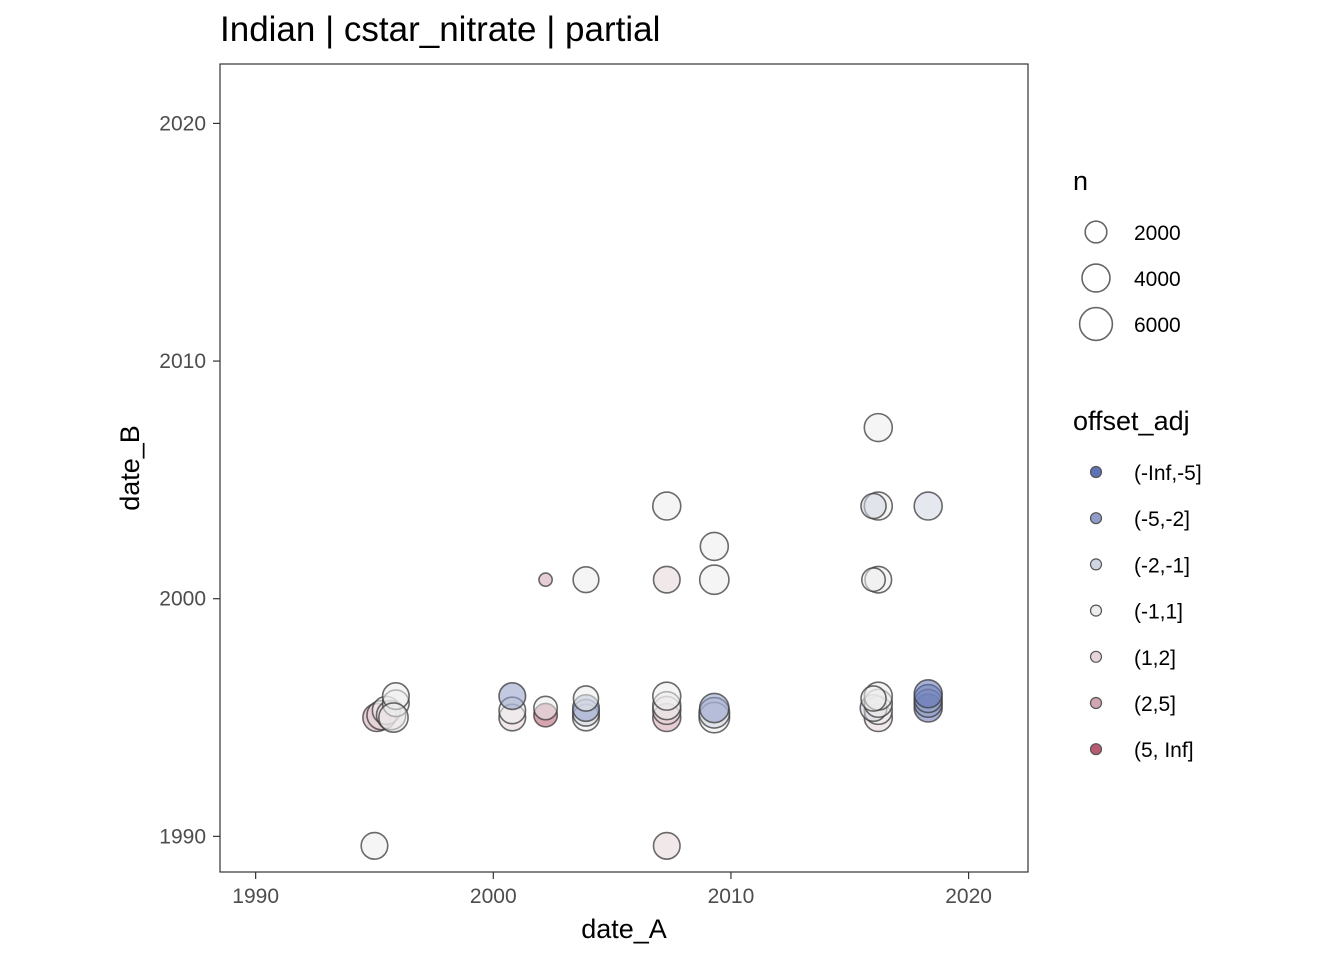 The width and height of the screenshot is (1344, 960). Describe the element at coordinates (182, 599) in the screenshot. I see `y-tick-label: 2000` at that location.